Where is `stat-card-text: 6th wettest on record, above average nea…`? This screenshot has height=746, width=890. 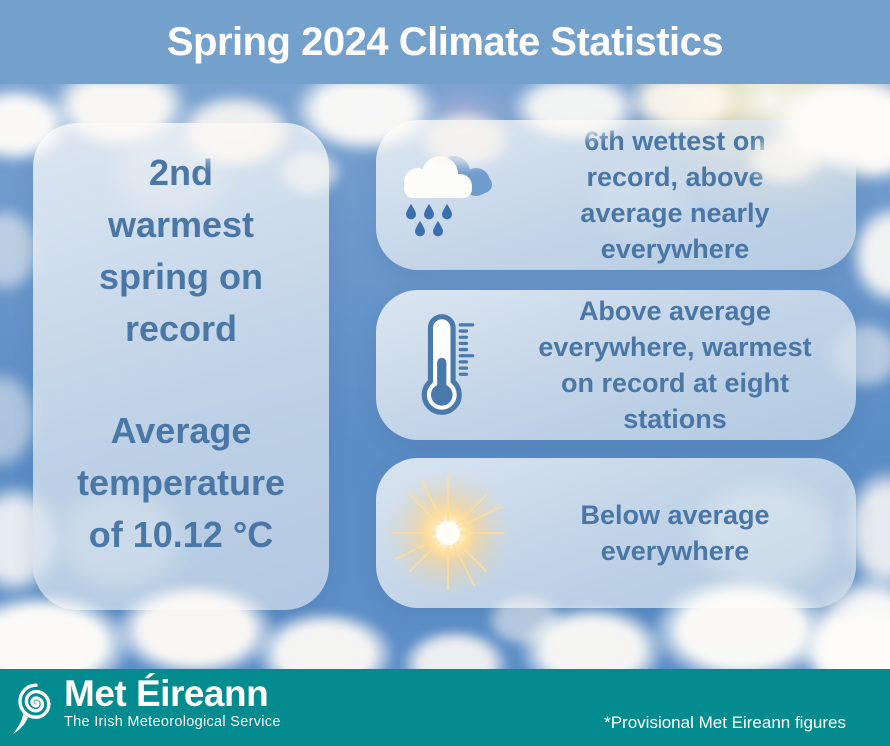 stat-card-text: 6th wettest on record, above average nea… is located at coordinates (675, 195).